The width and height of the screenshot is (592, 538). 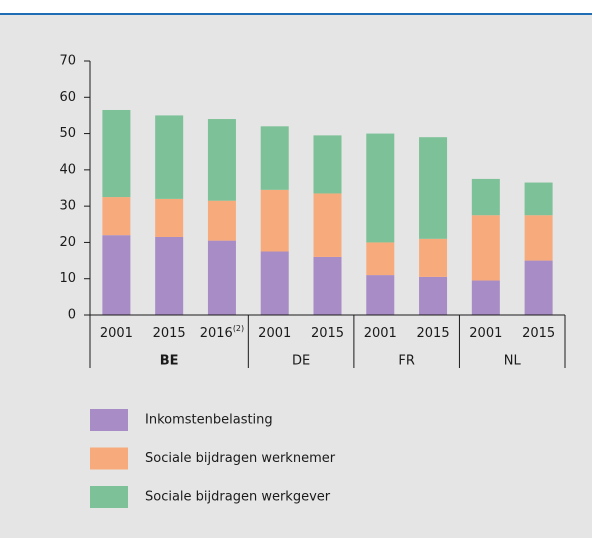 What do you see at coordinates (72, 315) in the screenshot?
I see `y-tick-label: 0` at bounding box center [72, 315].